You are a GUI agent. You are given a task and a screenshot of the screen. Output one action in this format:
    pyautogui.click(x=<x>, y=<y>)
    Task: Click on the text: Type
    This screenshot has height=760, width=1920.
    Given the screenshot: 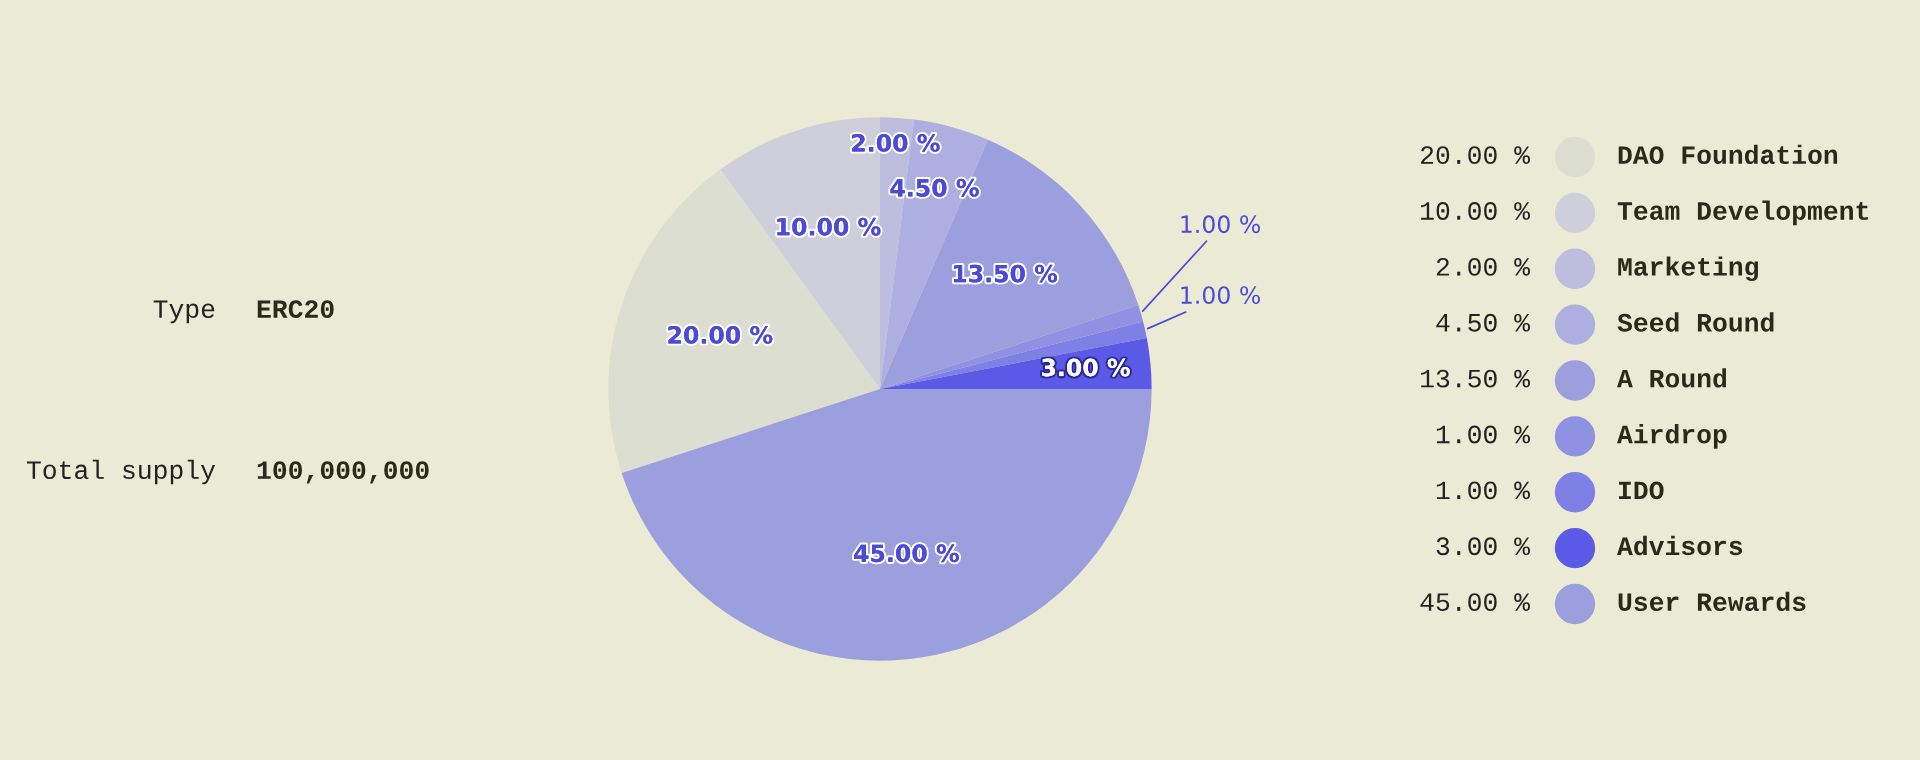 What is the action you would take?
    pyautogui.click(x=184, y=312)
    